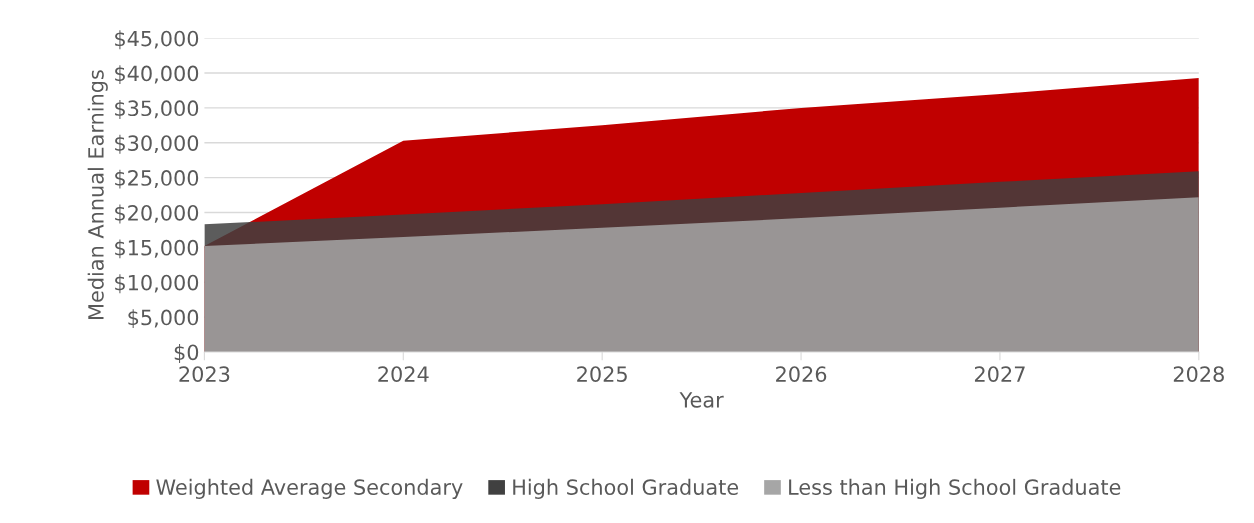  Describe the element at coordinates (97, 194) in the screenshot. I see `y-axis-title: Median Annual Earnings` at that location.